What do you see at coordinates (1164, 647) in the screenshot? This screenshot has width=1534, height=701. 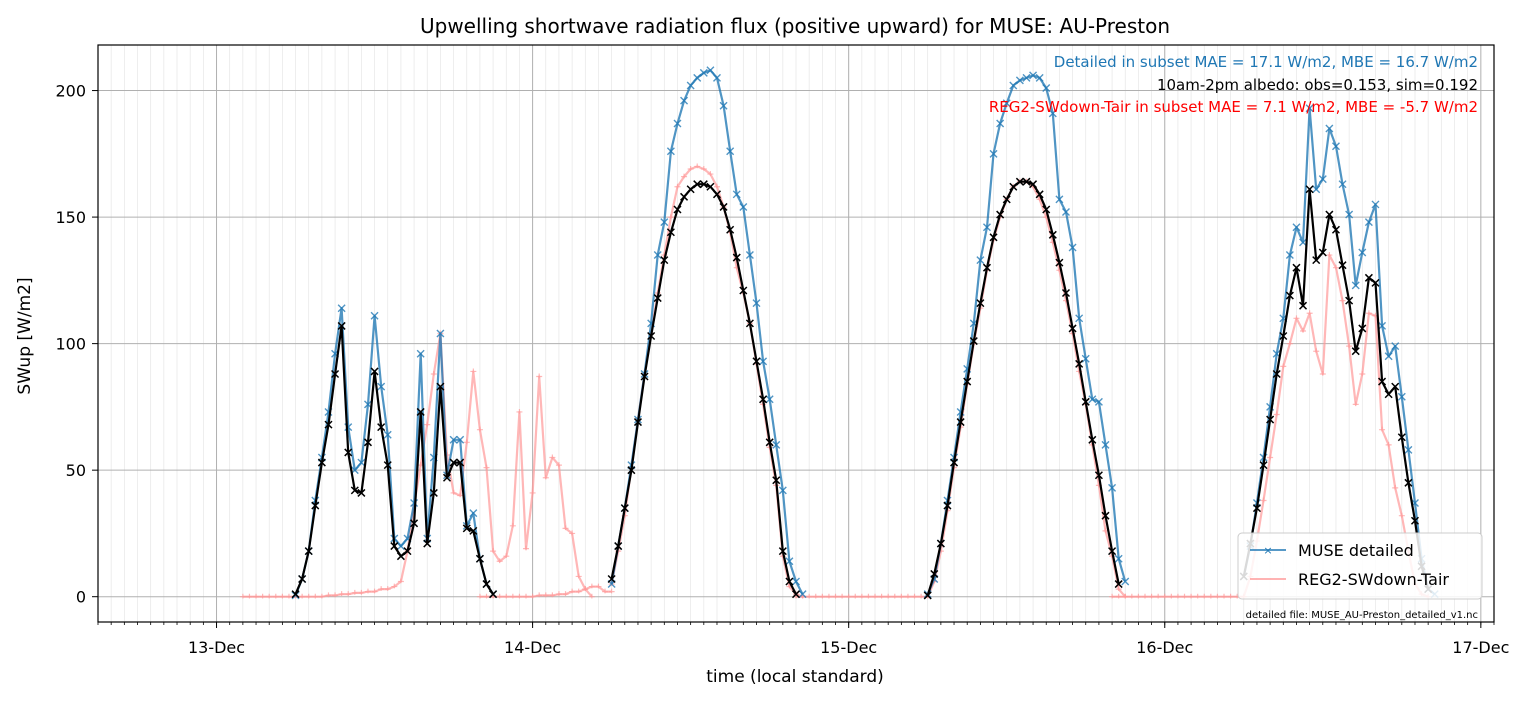 I see `x-tick-label: 16-Dec` at bounding box center [1164, 647].